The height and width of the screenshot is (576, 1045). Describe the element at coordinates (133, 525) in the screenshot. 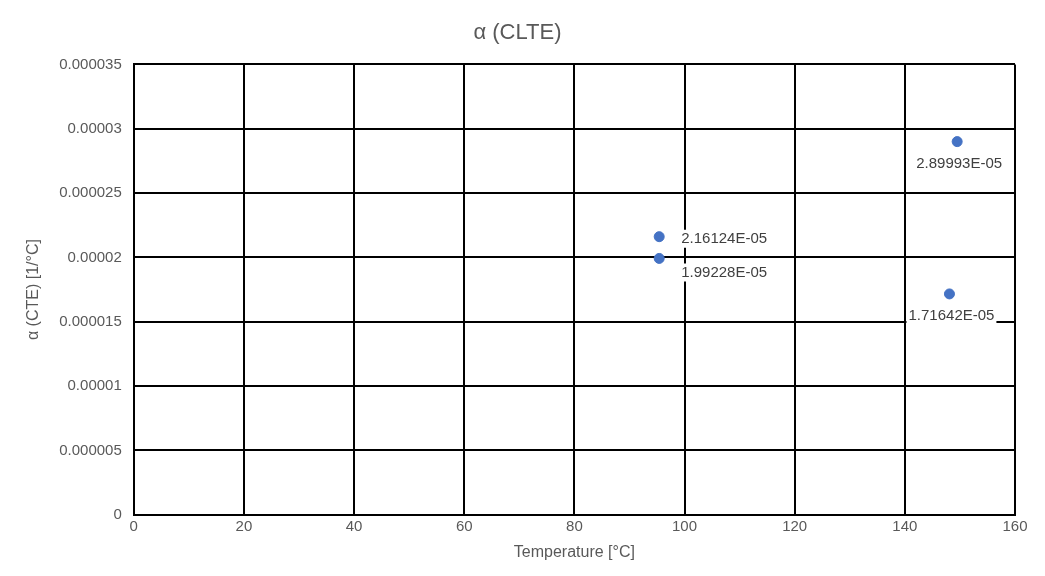

I see `x-tick-label: 0` at that location.